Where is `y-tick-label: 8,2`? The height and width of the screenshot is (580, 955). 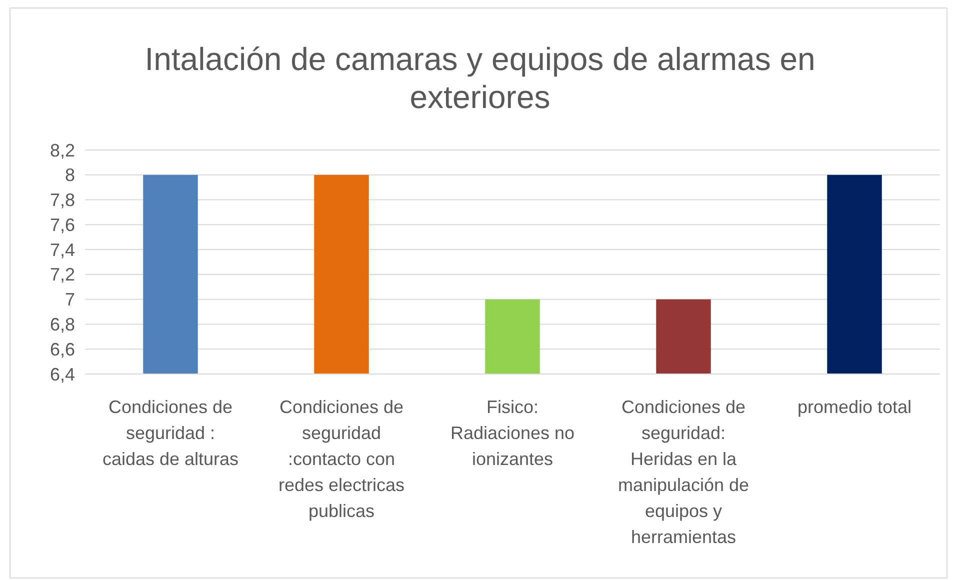
y-tick-label: 8,2 is located at coordinates (62, 150).